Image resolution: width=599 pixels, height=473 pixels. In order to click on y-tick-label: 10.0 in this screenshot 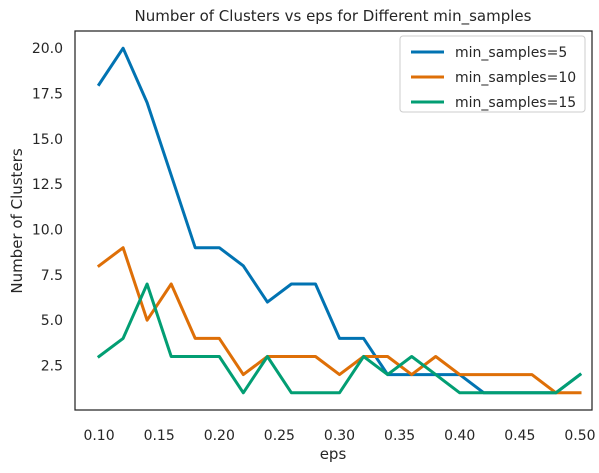, I will do `click(47, 231)`.